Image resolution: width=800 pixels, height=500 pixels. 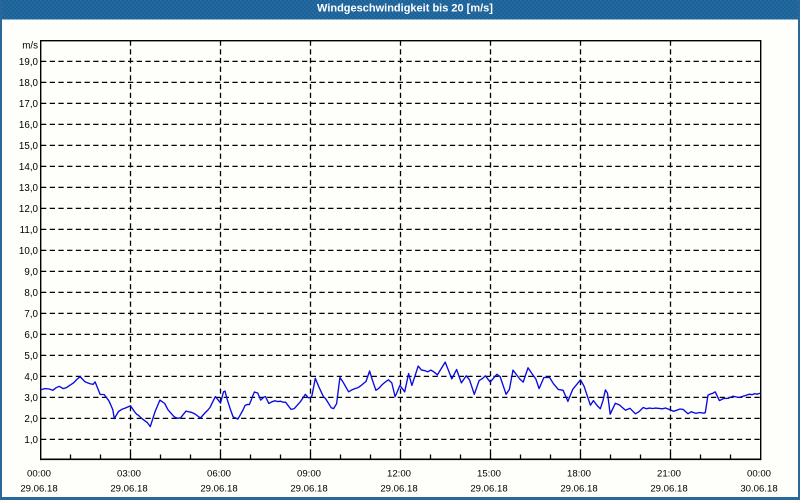 I want to click on svg-text: 21:00, so click(x=669, y=474).